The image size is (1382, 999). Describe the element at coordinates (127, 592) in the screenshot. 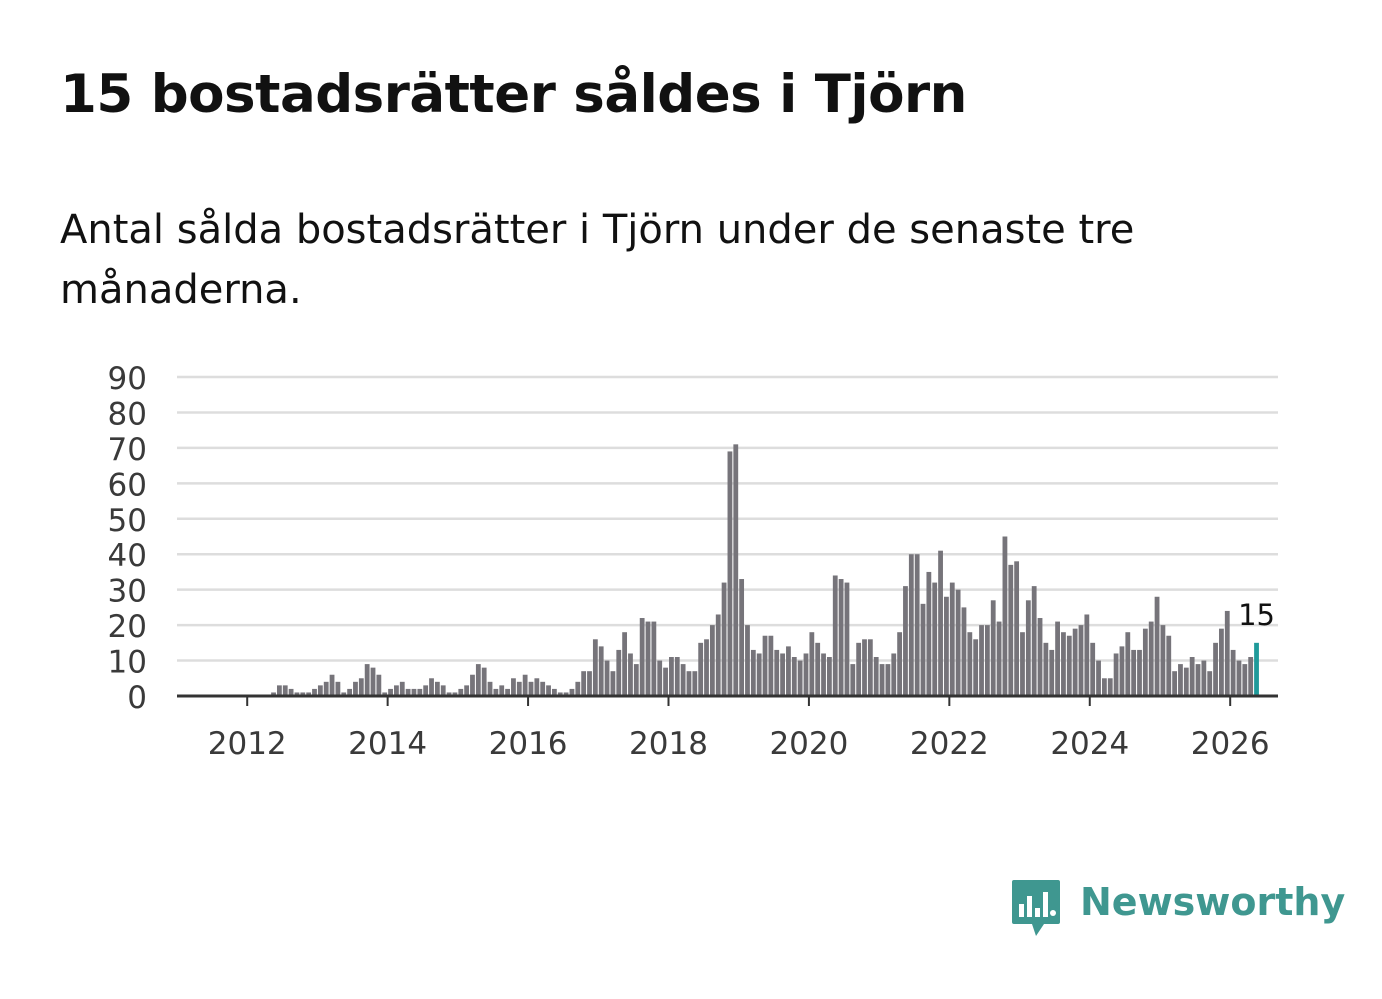

I see `y-tick-label: 30` at that location.